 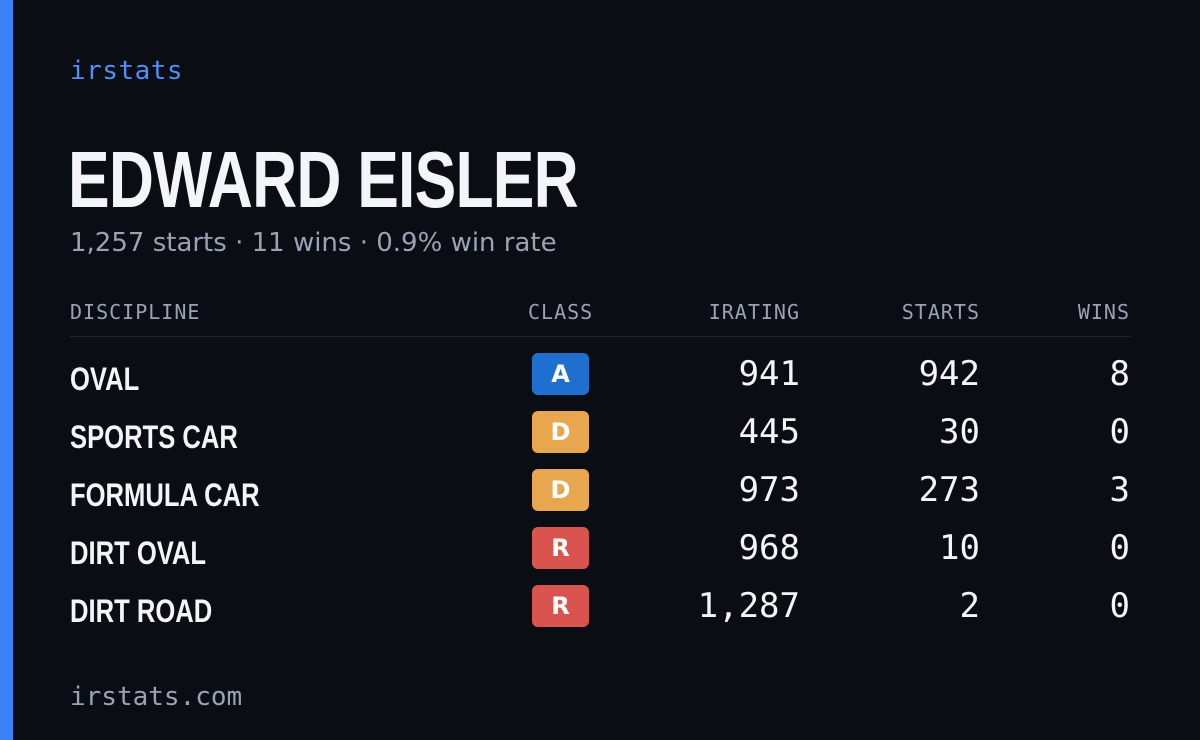 What do you see at coordinates (1119, 490) in the screenshot?
I see `wins-value: 3` at bounding box center [1119, 490].